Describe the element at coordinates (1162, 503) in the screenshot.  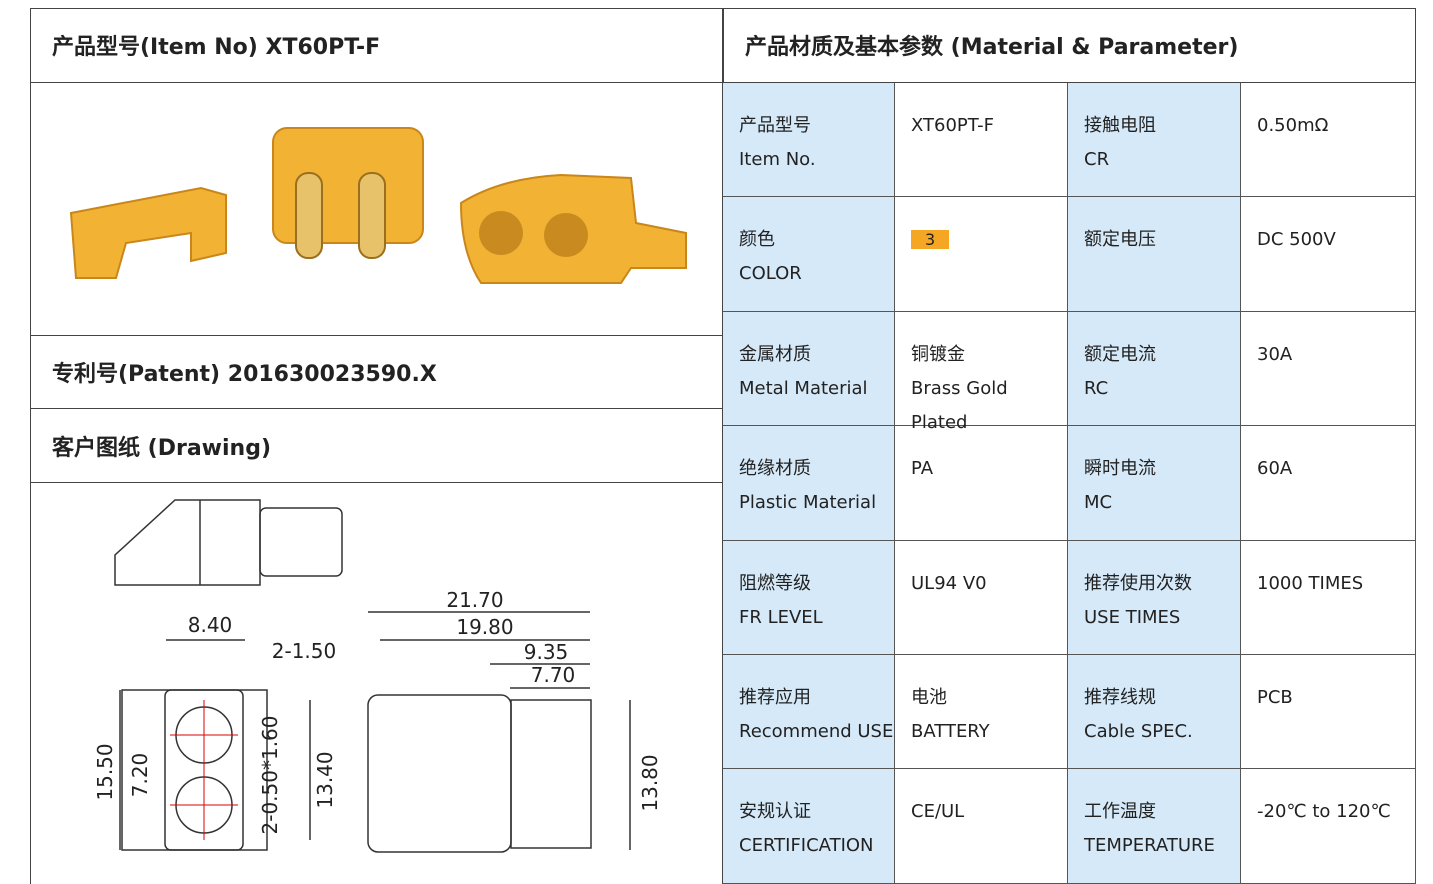
I see `cell-text: MC` at that location.